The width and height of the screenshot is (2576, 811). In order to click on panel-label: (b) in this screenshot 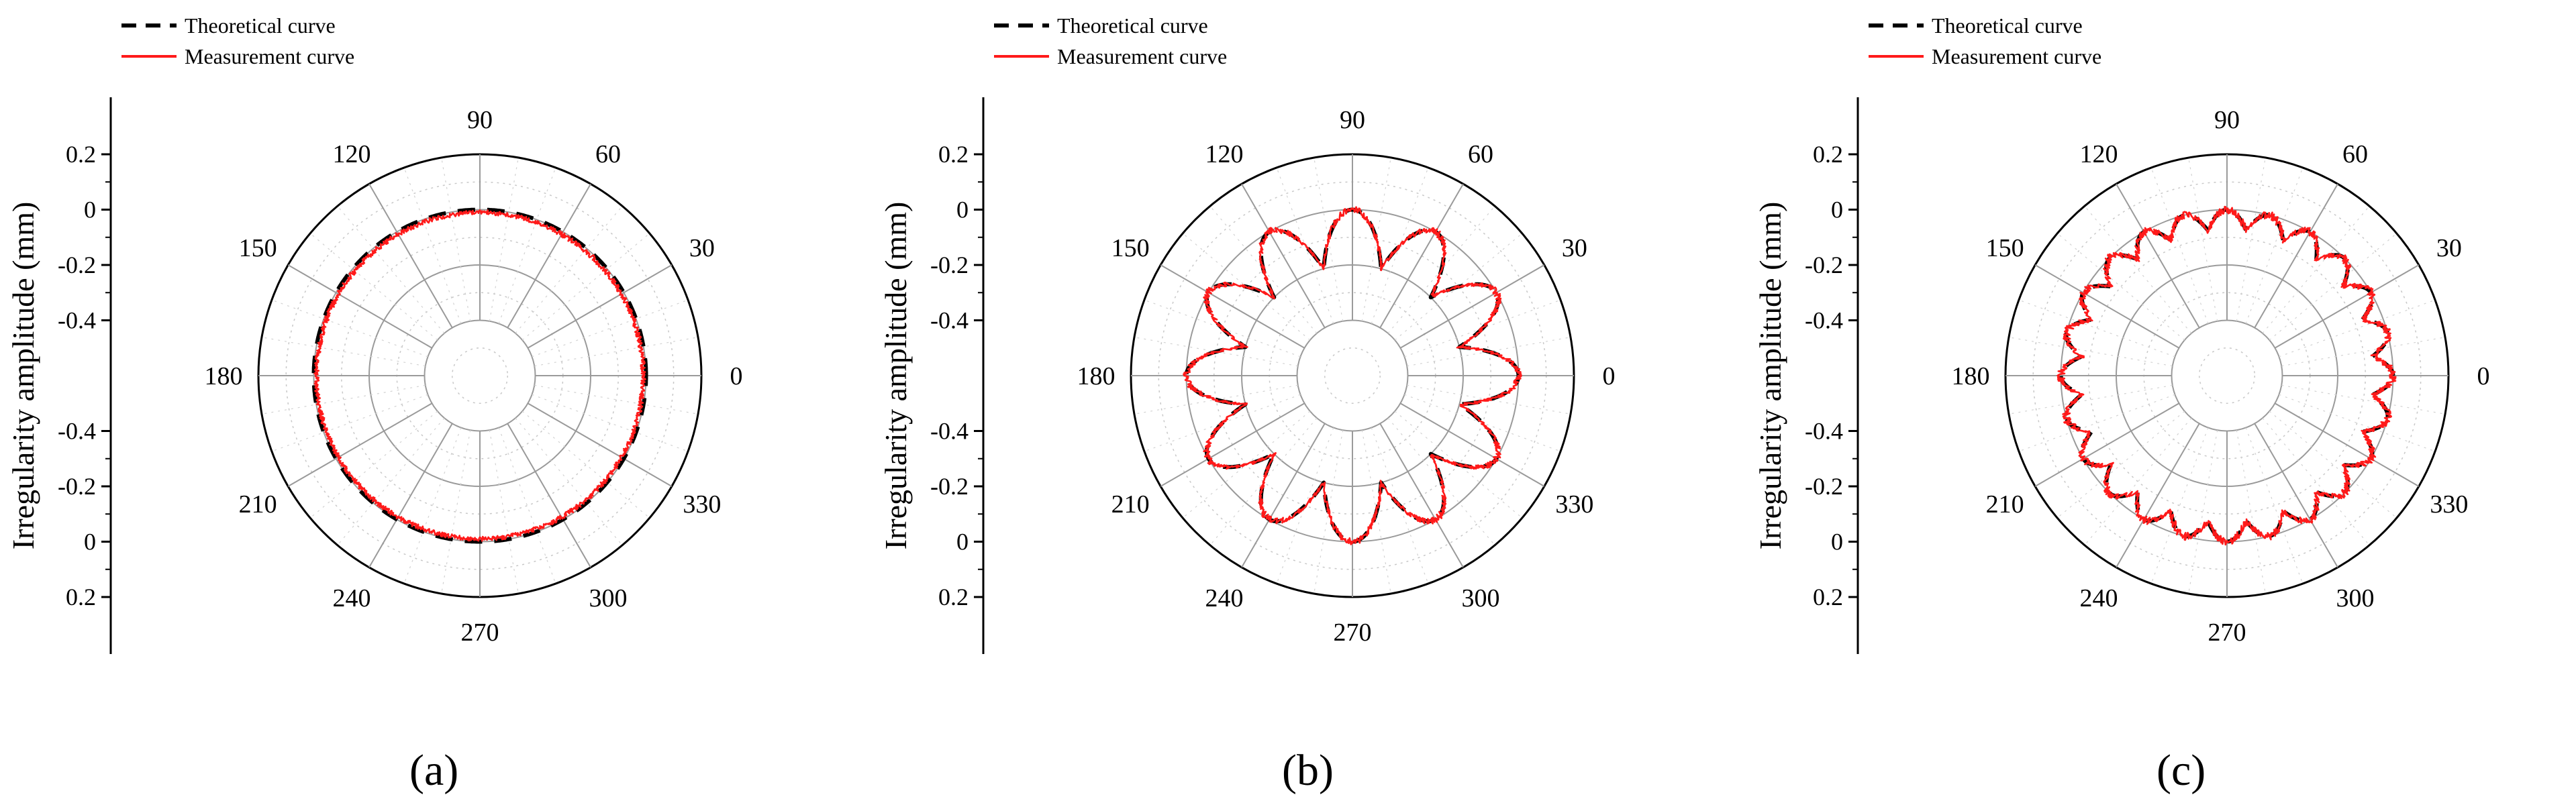, I will do `click(1308, 770)`.